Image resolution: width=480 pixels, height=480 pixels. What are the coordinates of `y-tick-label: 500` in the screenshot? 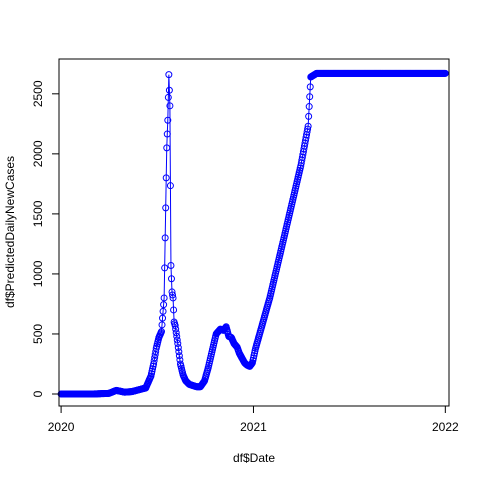 It's located at (38, 334).